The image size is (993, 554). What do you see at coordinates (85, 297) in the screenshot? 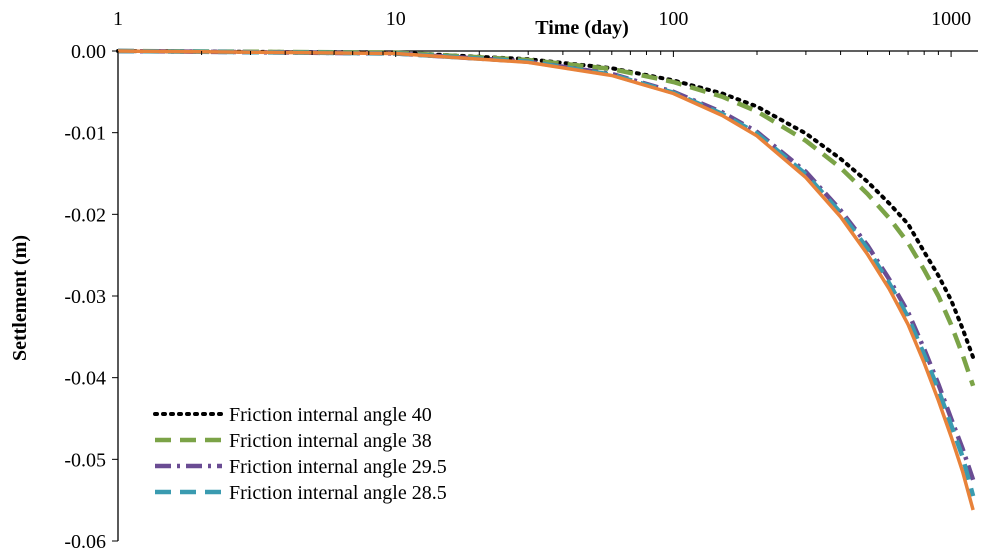
I see `y-tick-label: -0.03` at bounding box center [85, 297].